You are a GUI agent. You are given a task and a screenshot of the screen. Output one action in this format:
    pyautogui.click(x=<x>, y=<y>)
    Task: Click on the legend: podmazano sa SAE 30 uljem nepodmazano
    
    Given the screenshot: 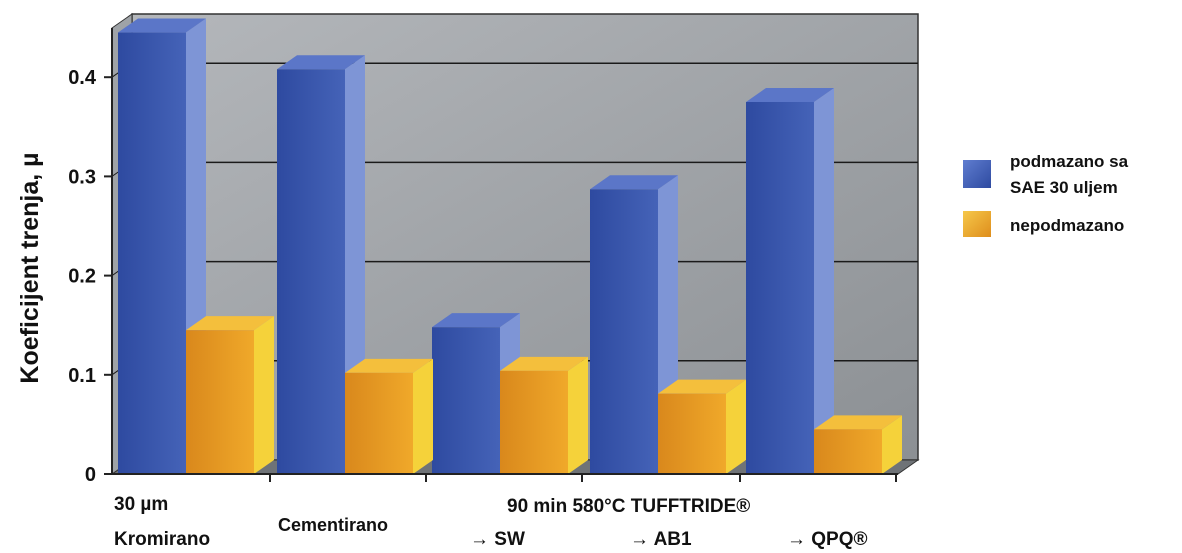 What is the action you would take?
    pyautogui.click(x=1046, y=194)
    